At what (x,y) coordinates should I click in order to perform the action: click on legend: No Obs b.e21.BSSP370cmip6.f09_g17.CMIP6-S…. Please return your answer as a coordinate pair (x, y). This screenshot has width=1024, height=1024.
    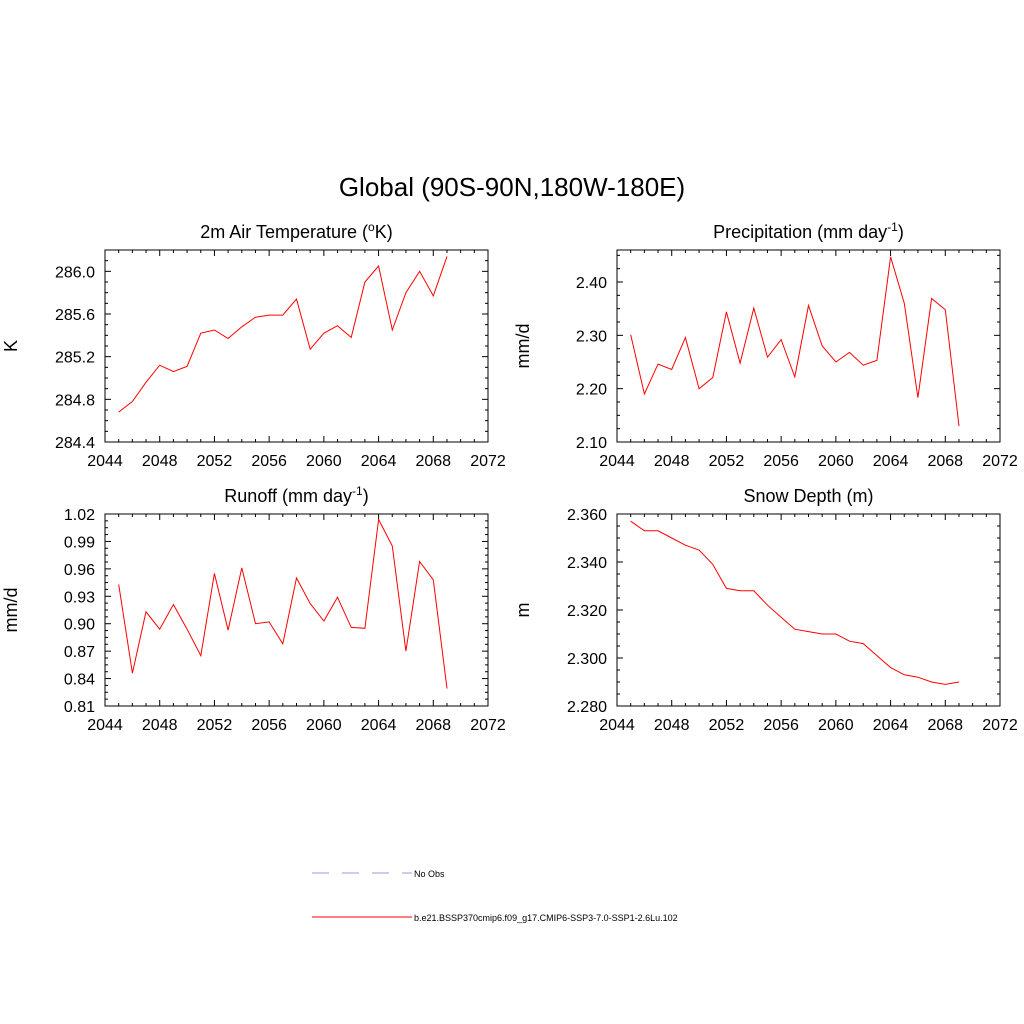
    Looking at the image, I should click on (495, 896).